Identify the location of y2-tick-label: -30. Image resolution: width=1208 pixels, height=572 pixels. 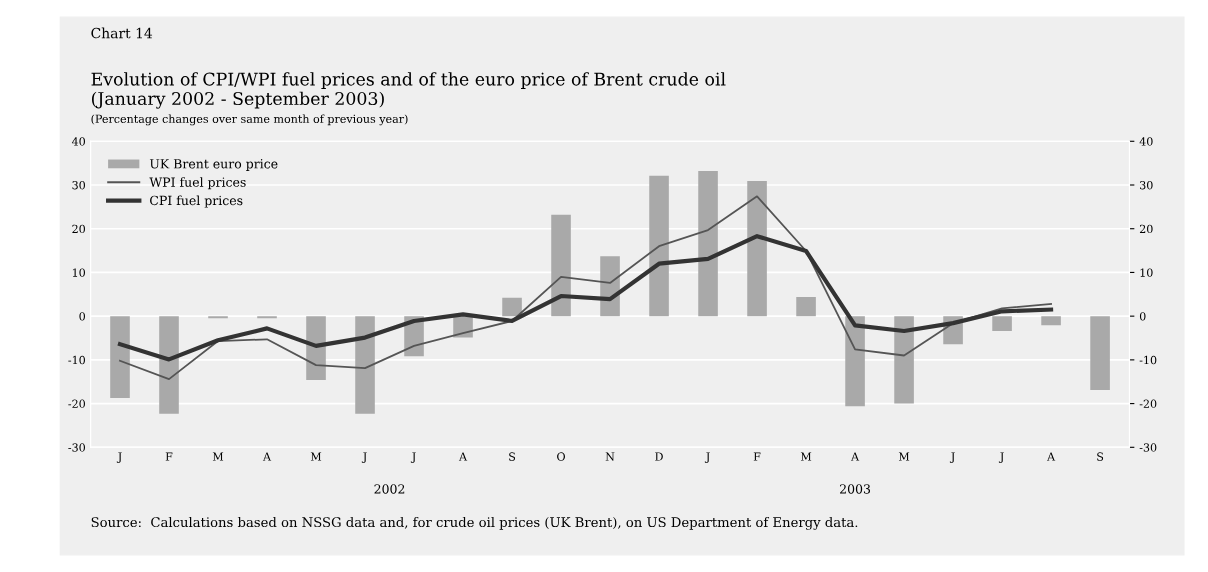
(1148, 447).